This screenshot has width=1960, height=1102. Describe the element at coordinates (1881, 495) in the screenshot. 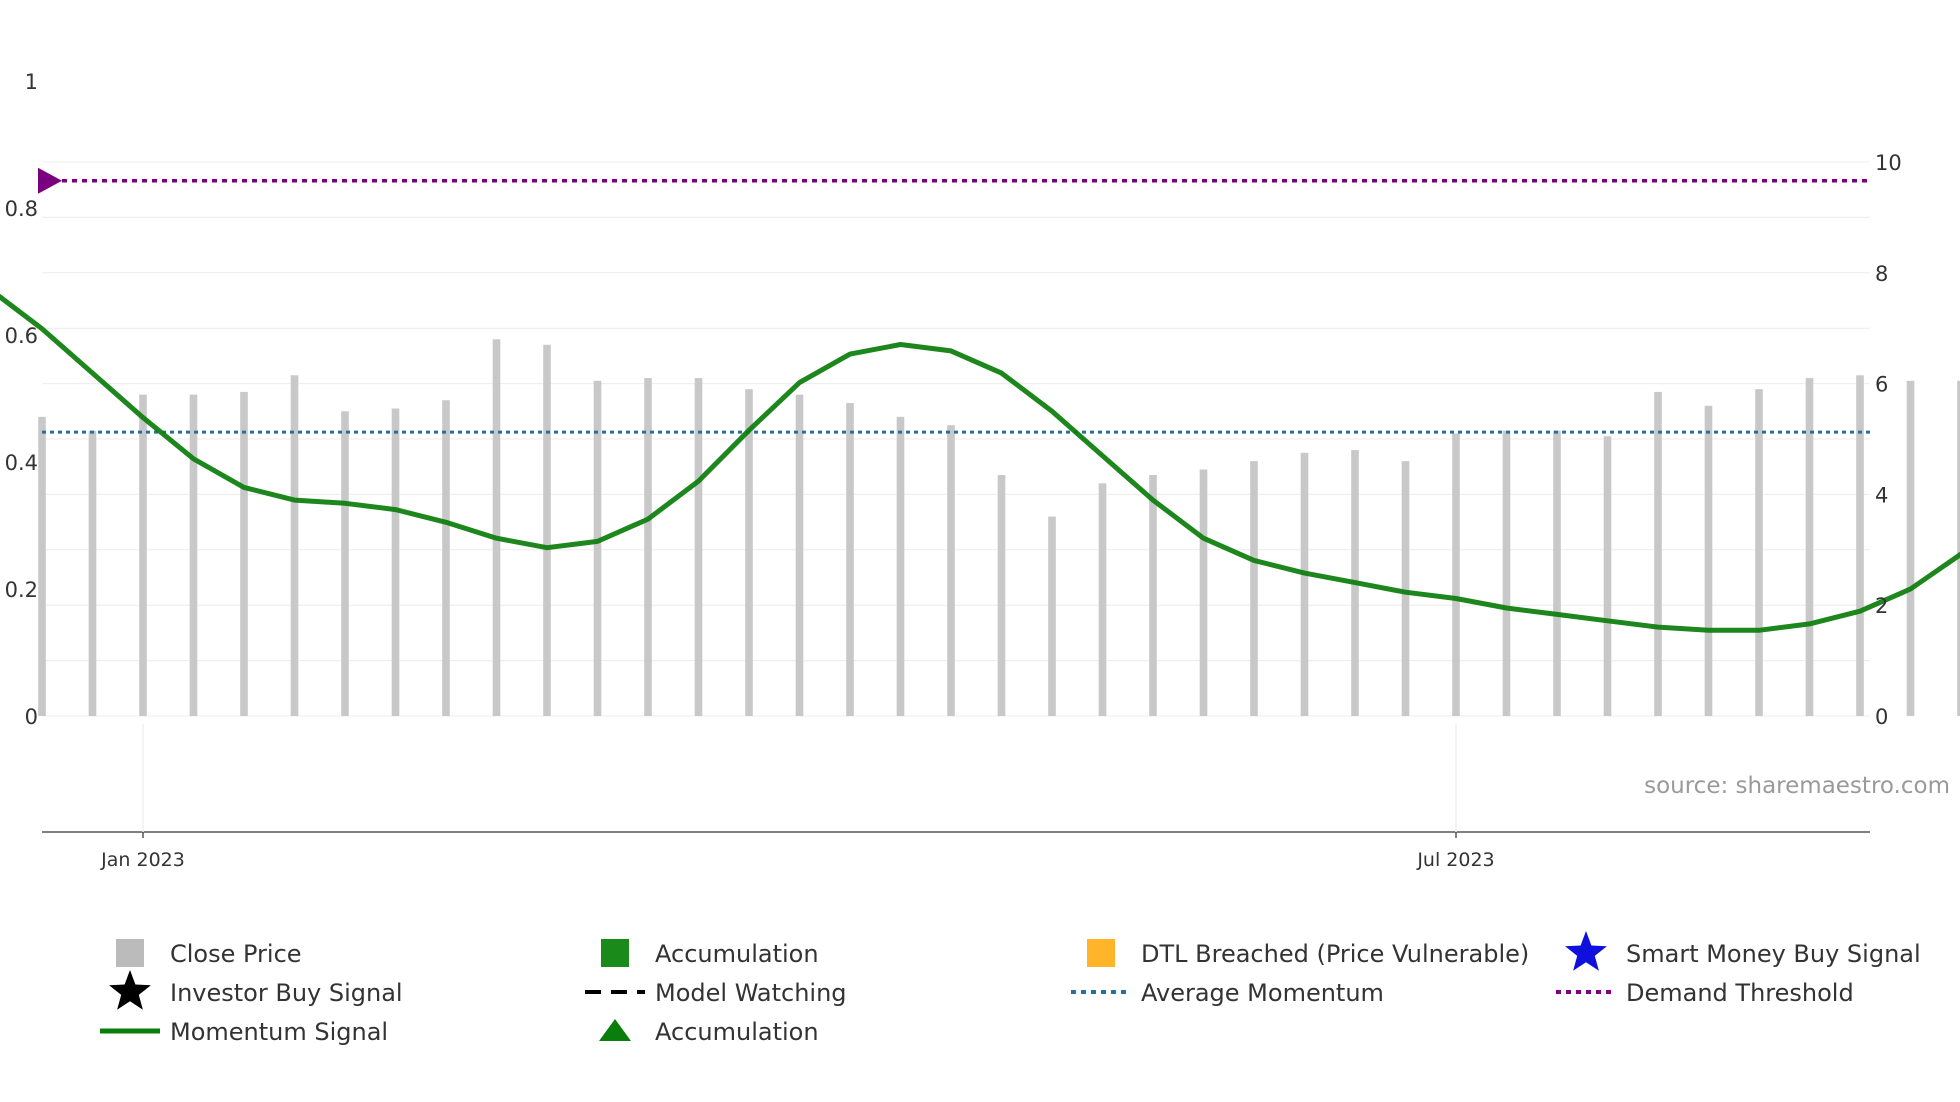

I see `y-right-tick-label: 4` at that location.